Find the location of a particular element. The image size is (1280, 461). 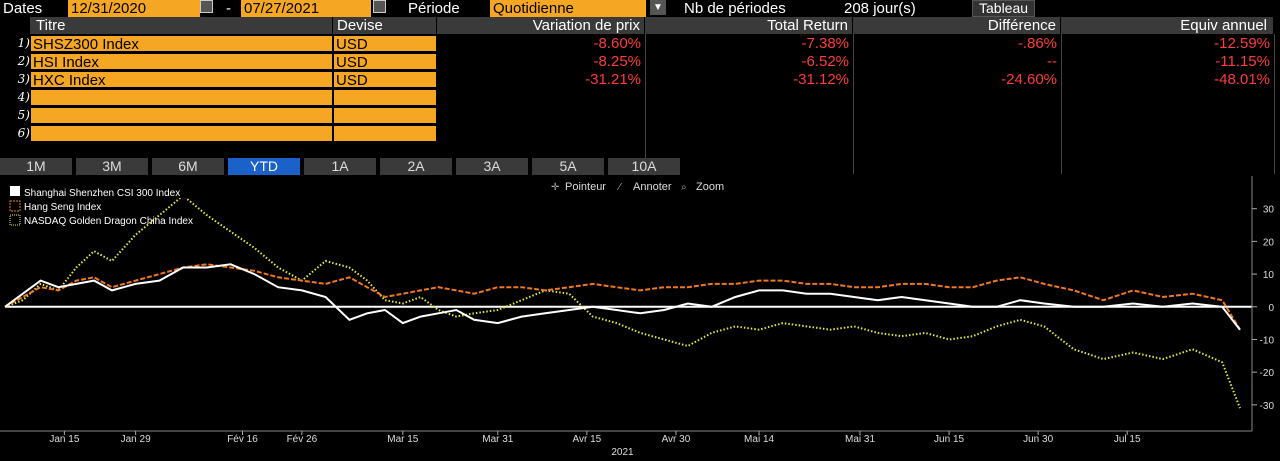

start-date-field: 12/31/2020 is located at coordinates (134, 8).